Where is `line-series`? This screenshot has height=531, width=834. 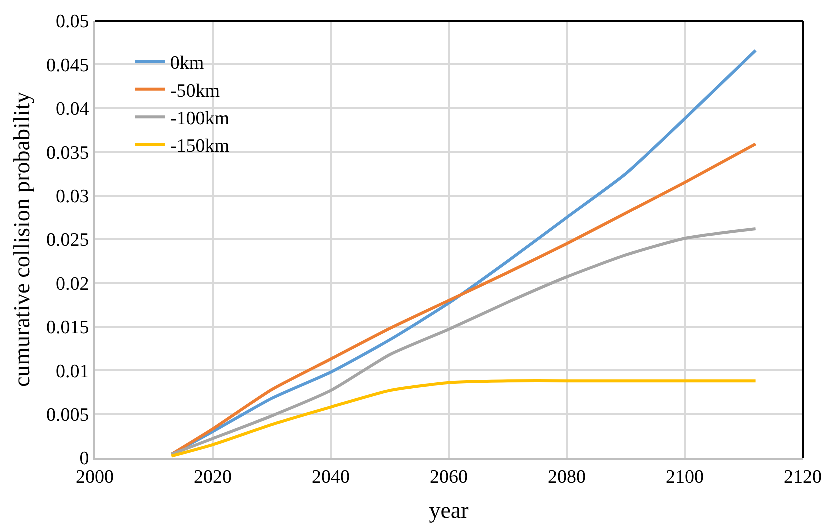
line-series is located at coordinates (464, 419).